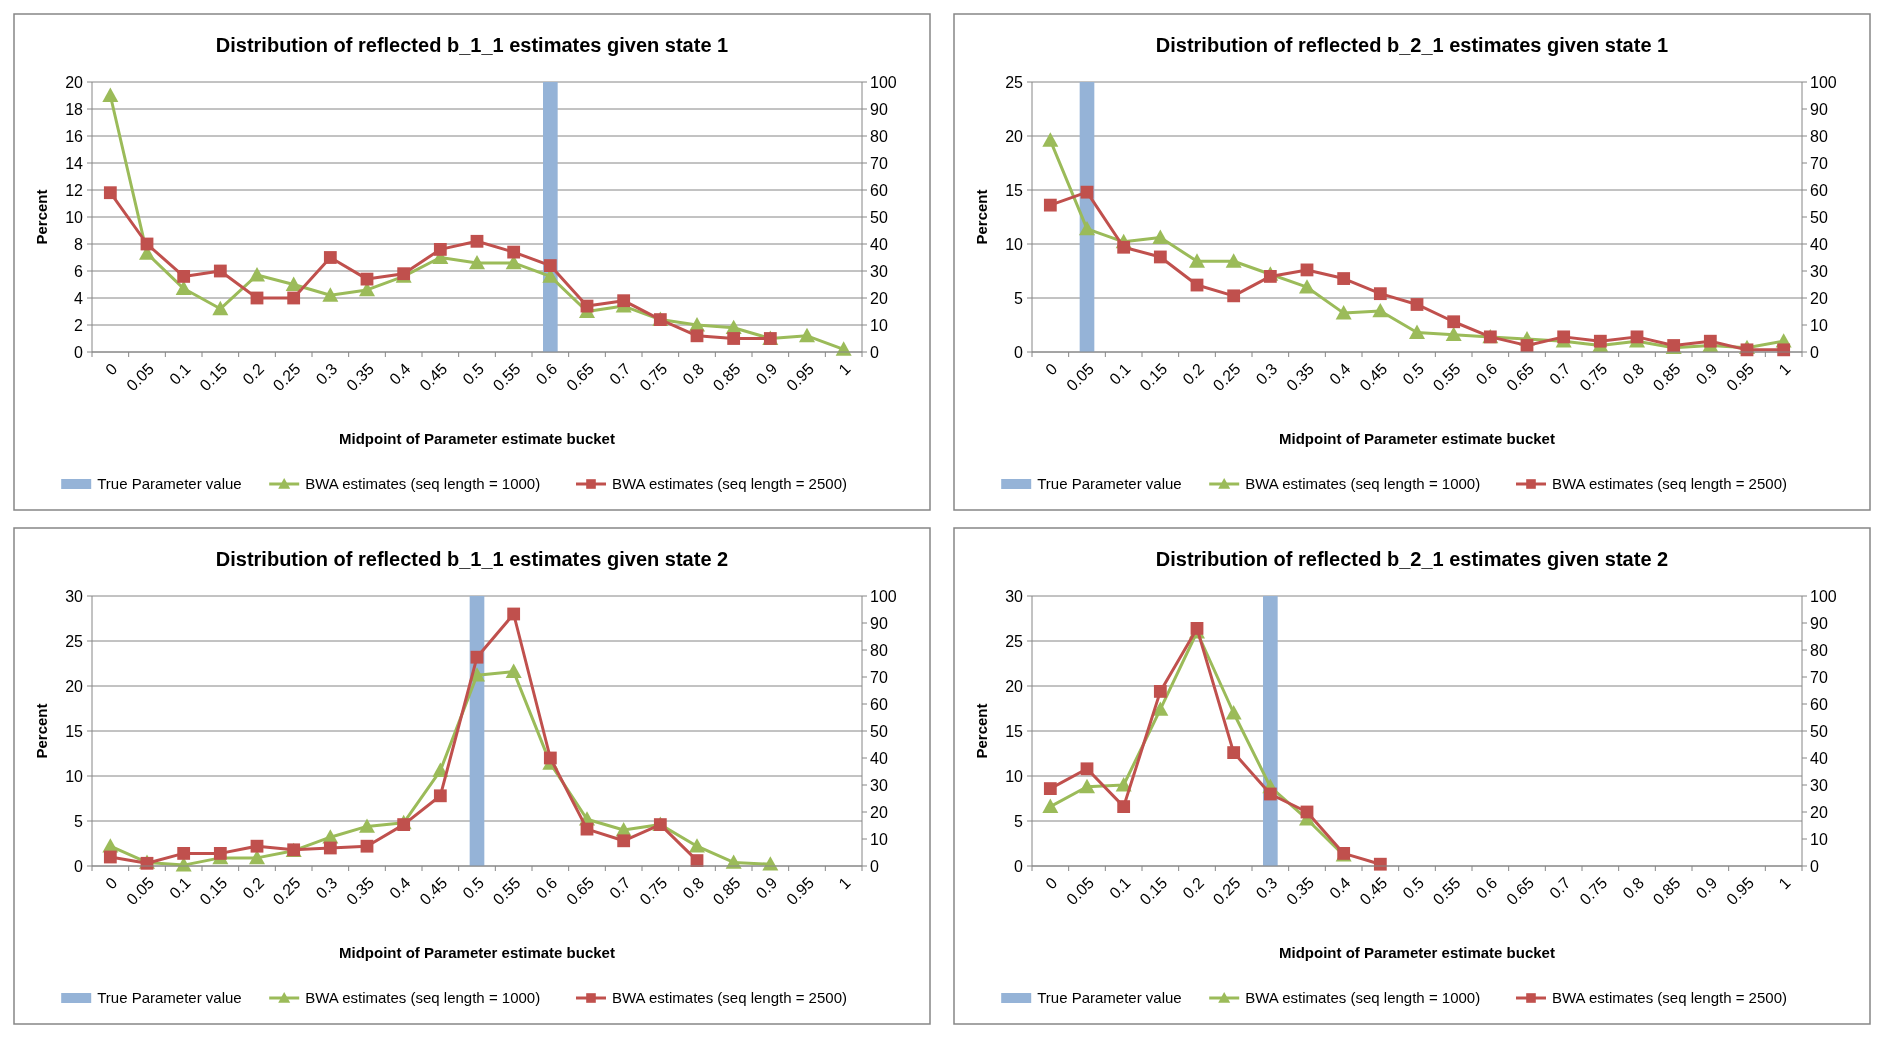  I want to click on x-tick-label: 0.1, so click(1119, 887).